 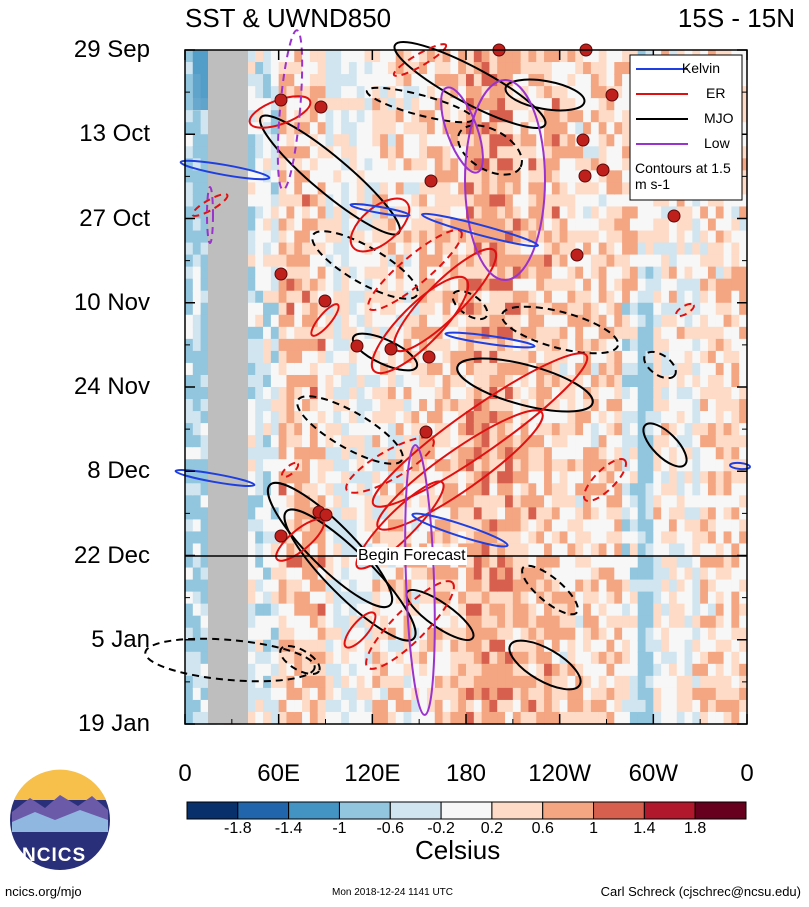 I want to click on colorbar-tick-label: -1, so click(x=339, y=828).